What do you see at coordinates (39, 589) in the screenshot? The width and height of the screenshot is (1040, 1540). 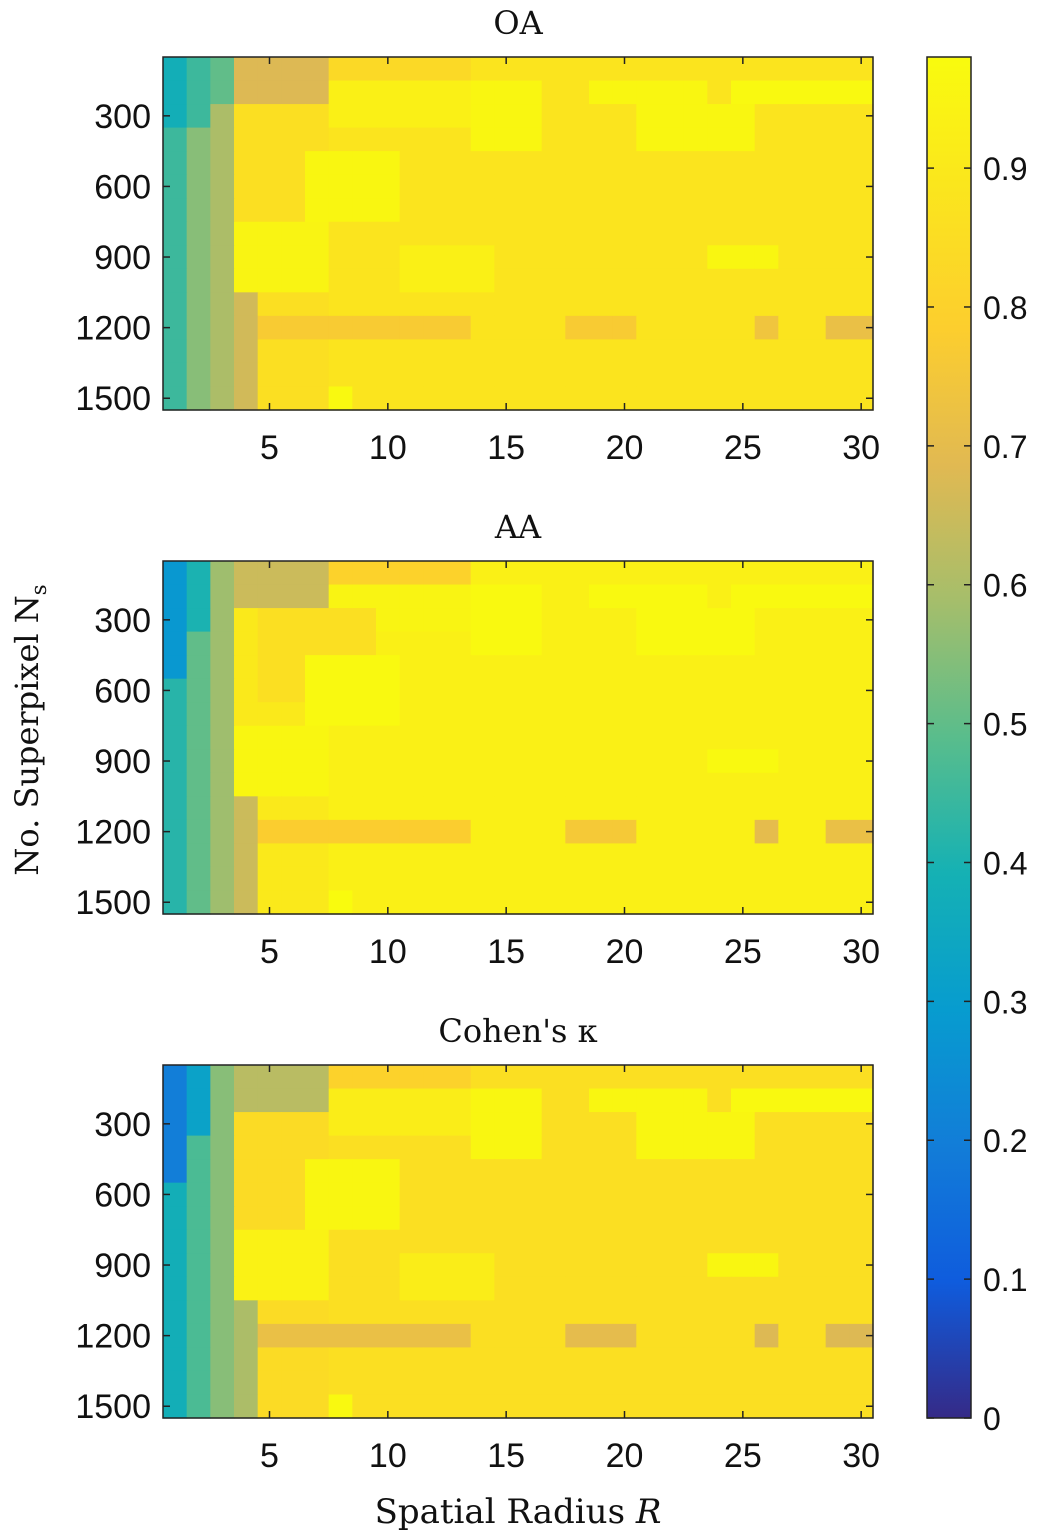 I see `y-axis-label-subscript: s` at bounding box center [39, 589].